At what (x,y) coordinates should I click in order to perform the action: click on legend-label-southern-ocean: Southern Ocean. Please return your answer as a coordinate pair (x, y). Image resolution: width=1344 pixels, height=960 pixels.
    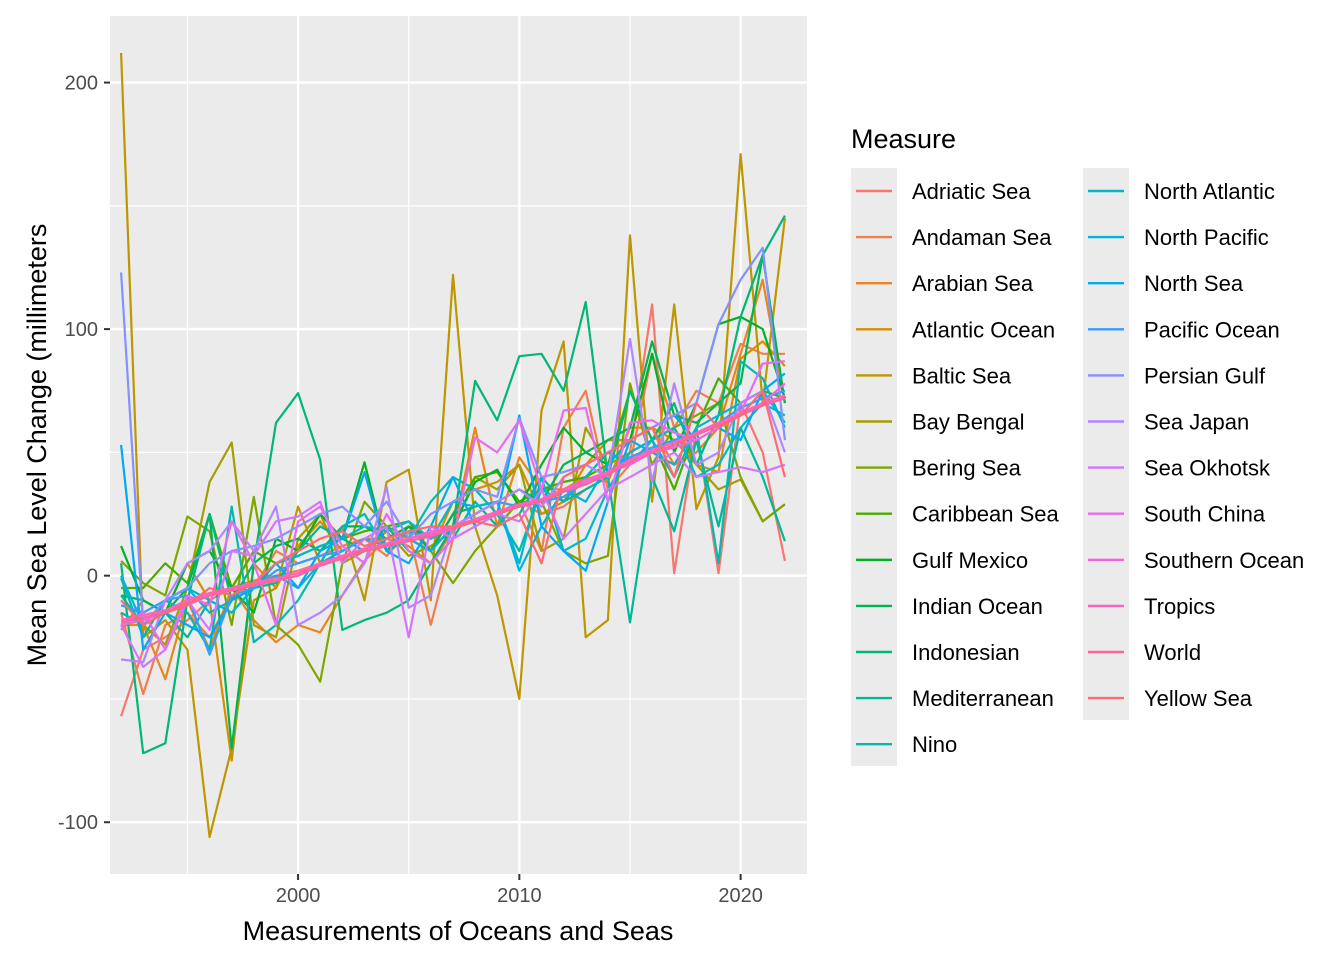
    Looking at the image, I should click on (1224, 560).